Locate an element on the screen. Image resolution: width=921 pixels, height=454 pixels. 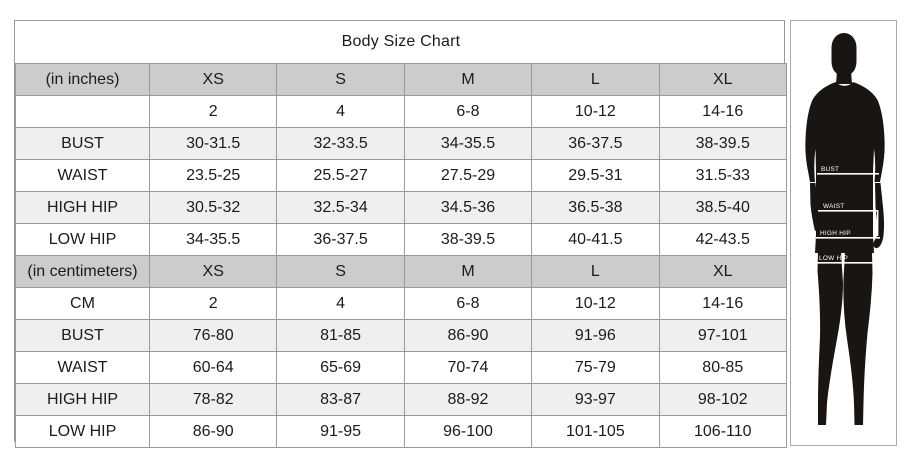
header-size-s: S is located at coordinates (340, 79).